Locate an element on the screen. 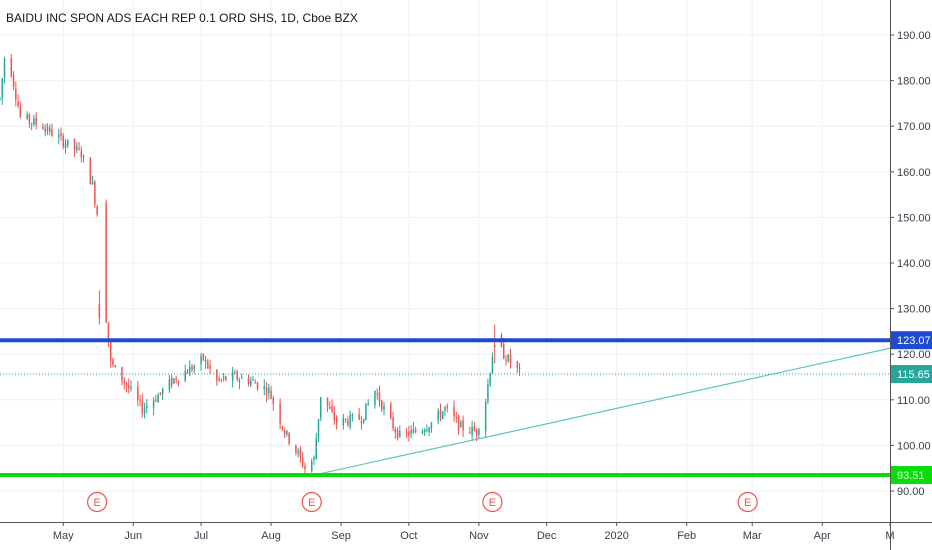 Image resolution: width=932 pixels, height=550 pixels. time-tick-label: Jun is located at coordinates (133, 536).